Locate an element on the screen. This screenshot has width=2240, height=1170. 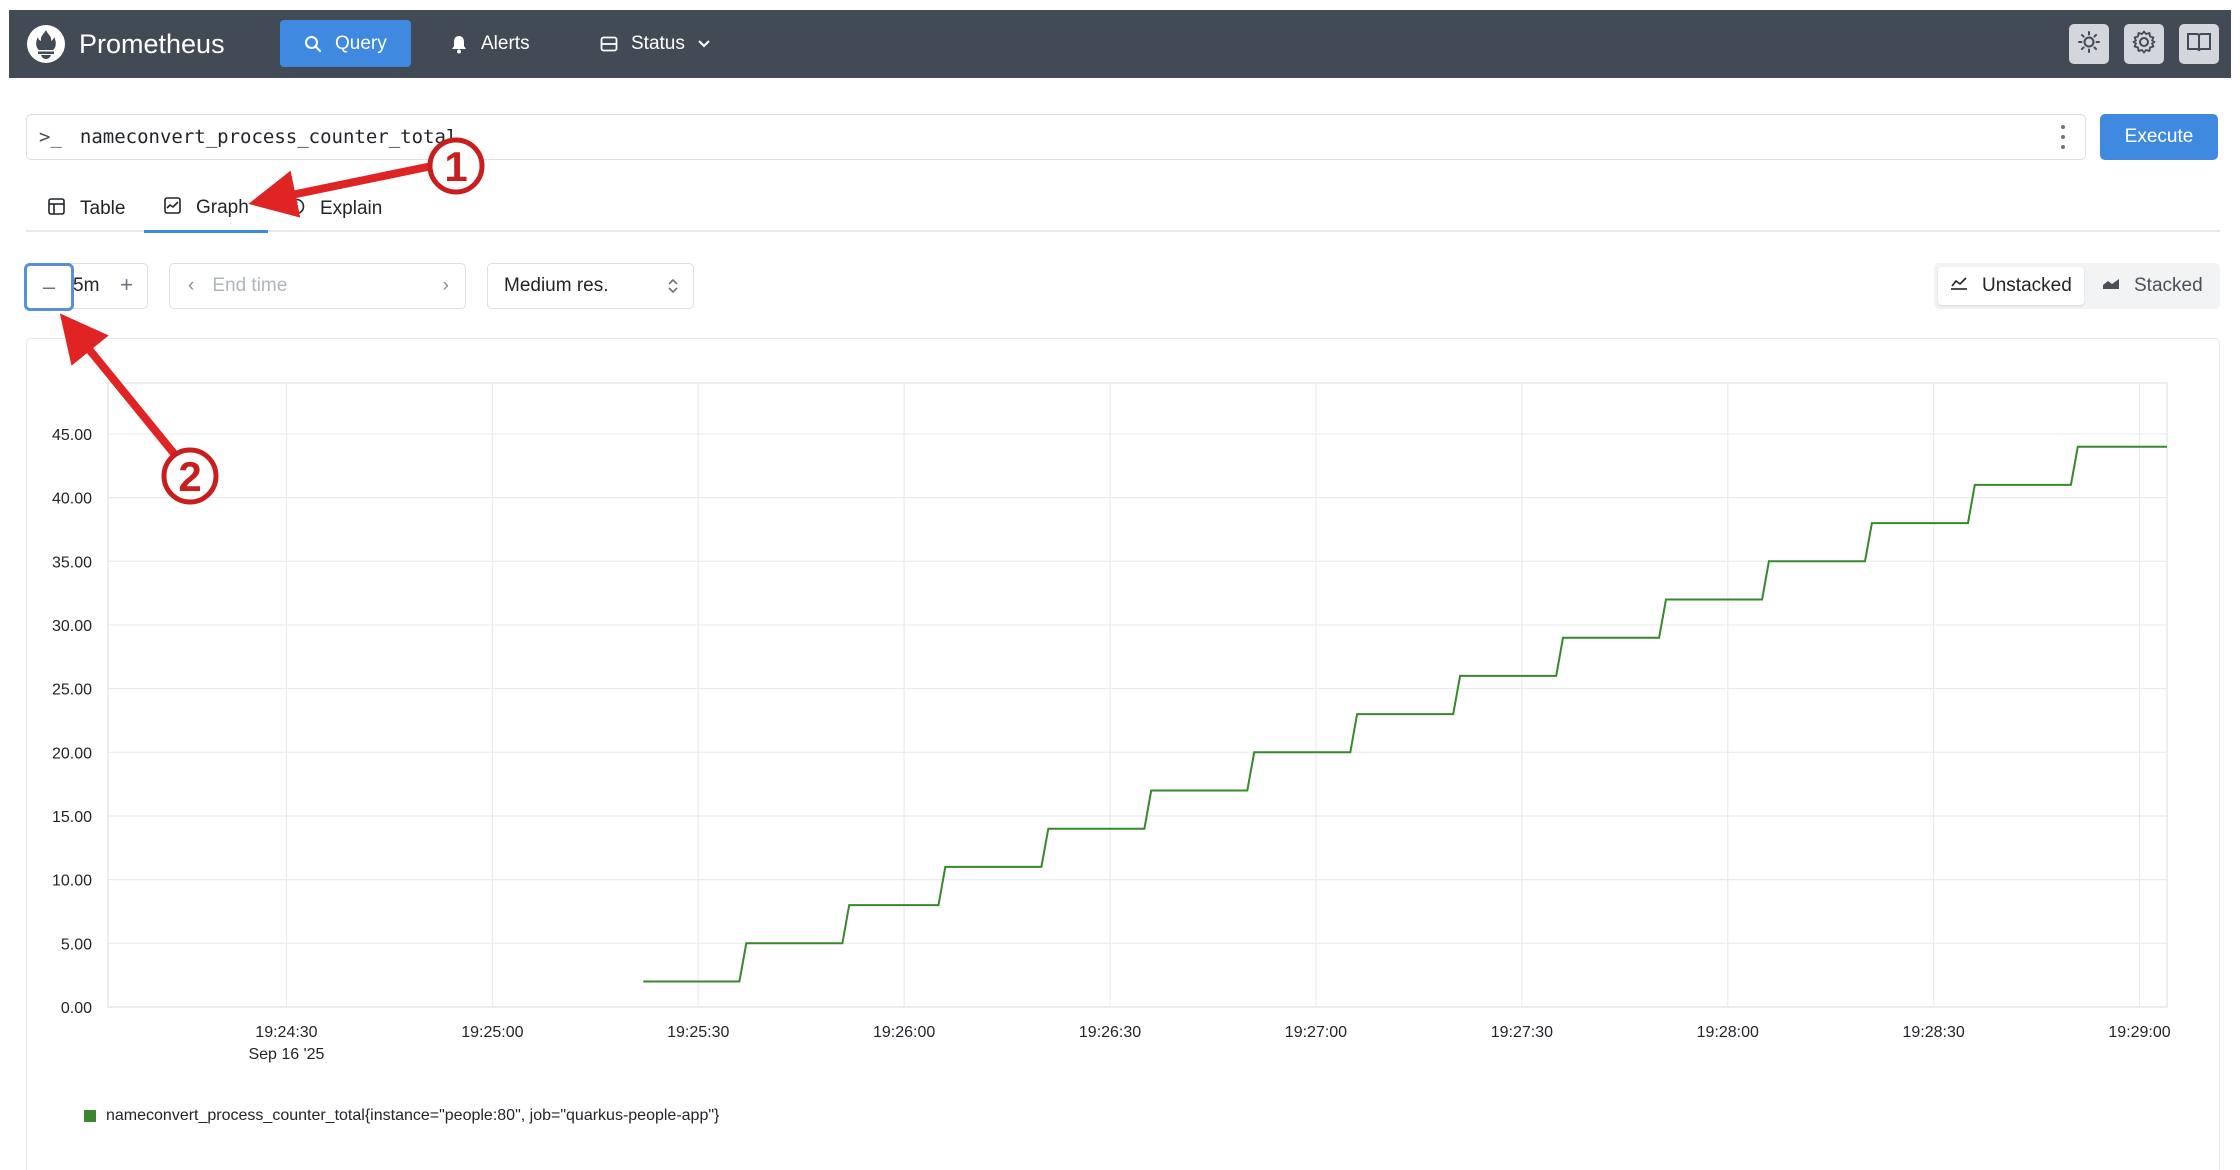
y-tick-label: 10.00 is located at coordinates (72, 881).